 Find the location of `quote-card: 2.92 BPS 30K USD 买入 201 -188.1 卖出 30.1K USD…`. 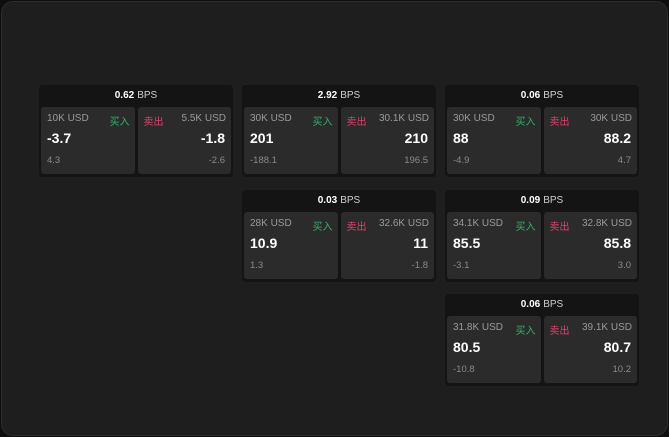

quote-card: 2.92 BPS 30K USD 买入 201 -188.1 卖出 30.1K USD… is located at coordinates (339, 131).